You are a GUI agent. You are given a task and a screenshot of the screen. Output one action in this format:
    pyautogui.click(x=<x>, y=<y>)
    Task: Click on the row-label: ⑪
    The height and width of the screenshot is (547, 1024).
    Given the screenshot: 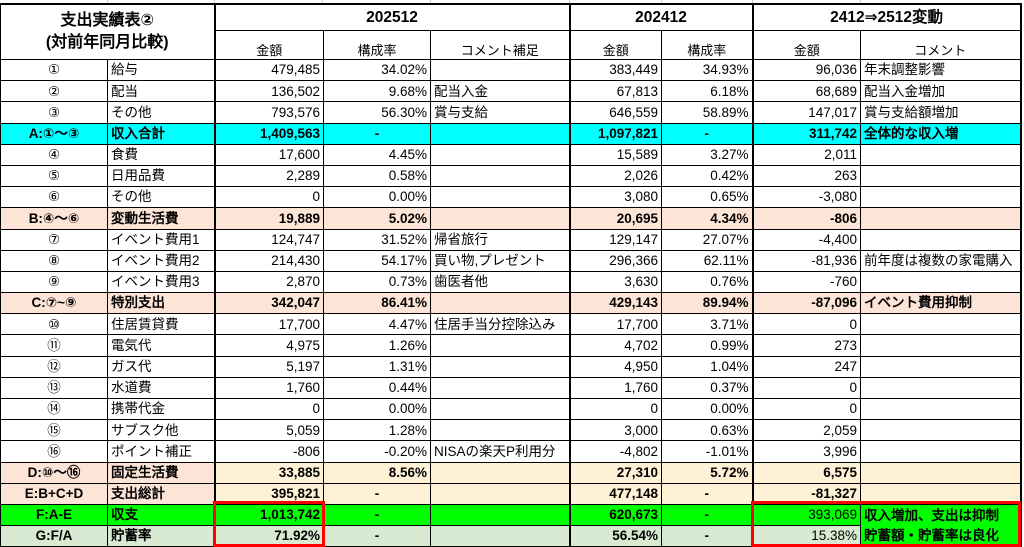 What is the action you would take?
    pyautogui.click(x=54, y=345)
    